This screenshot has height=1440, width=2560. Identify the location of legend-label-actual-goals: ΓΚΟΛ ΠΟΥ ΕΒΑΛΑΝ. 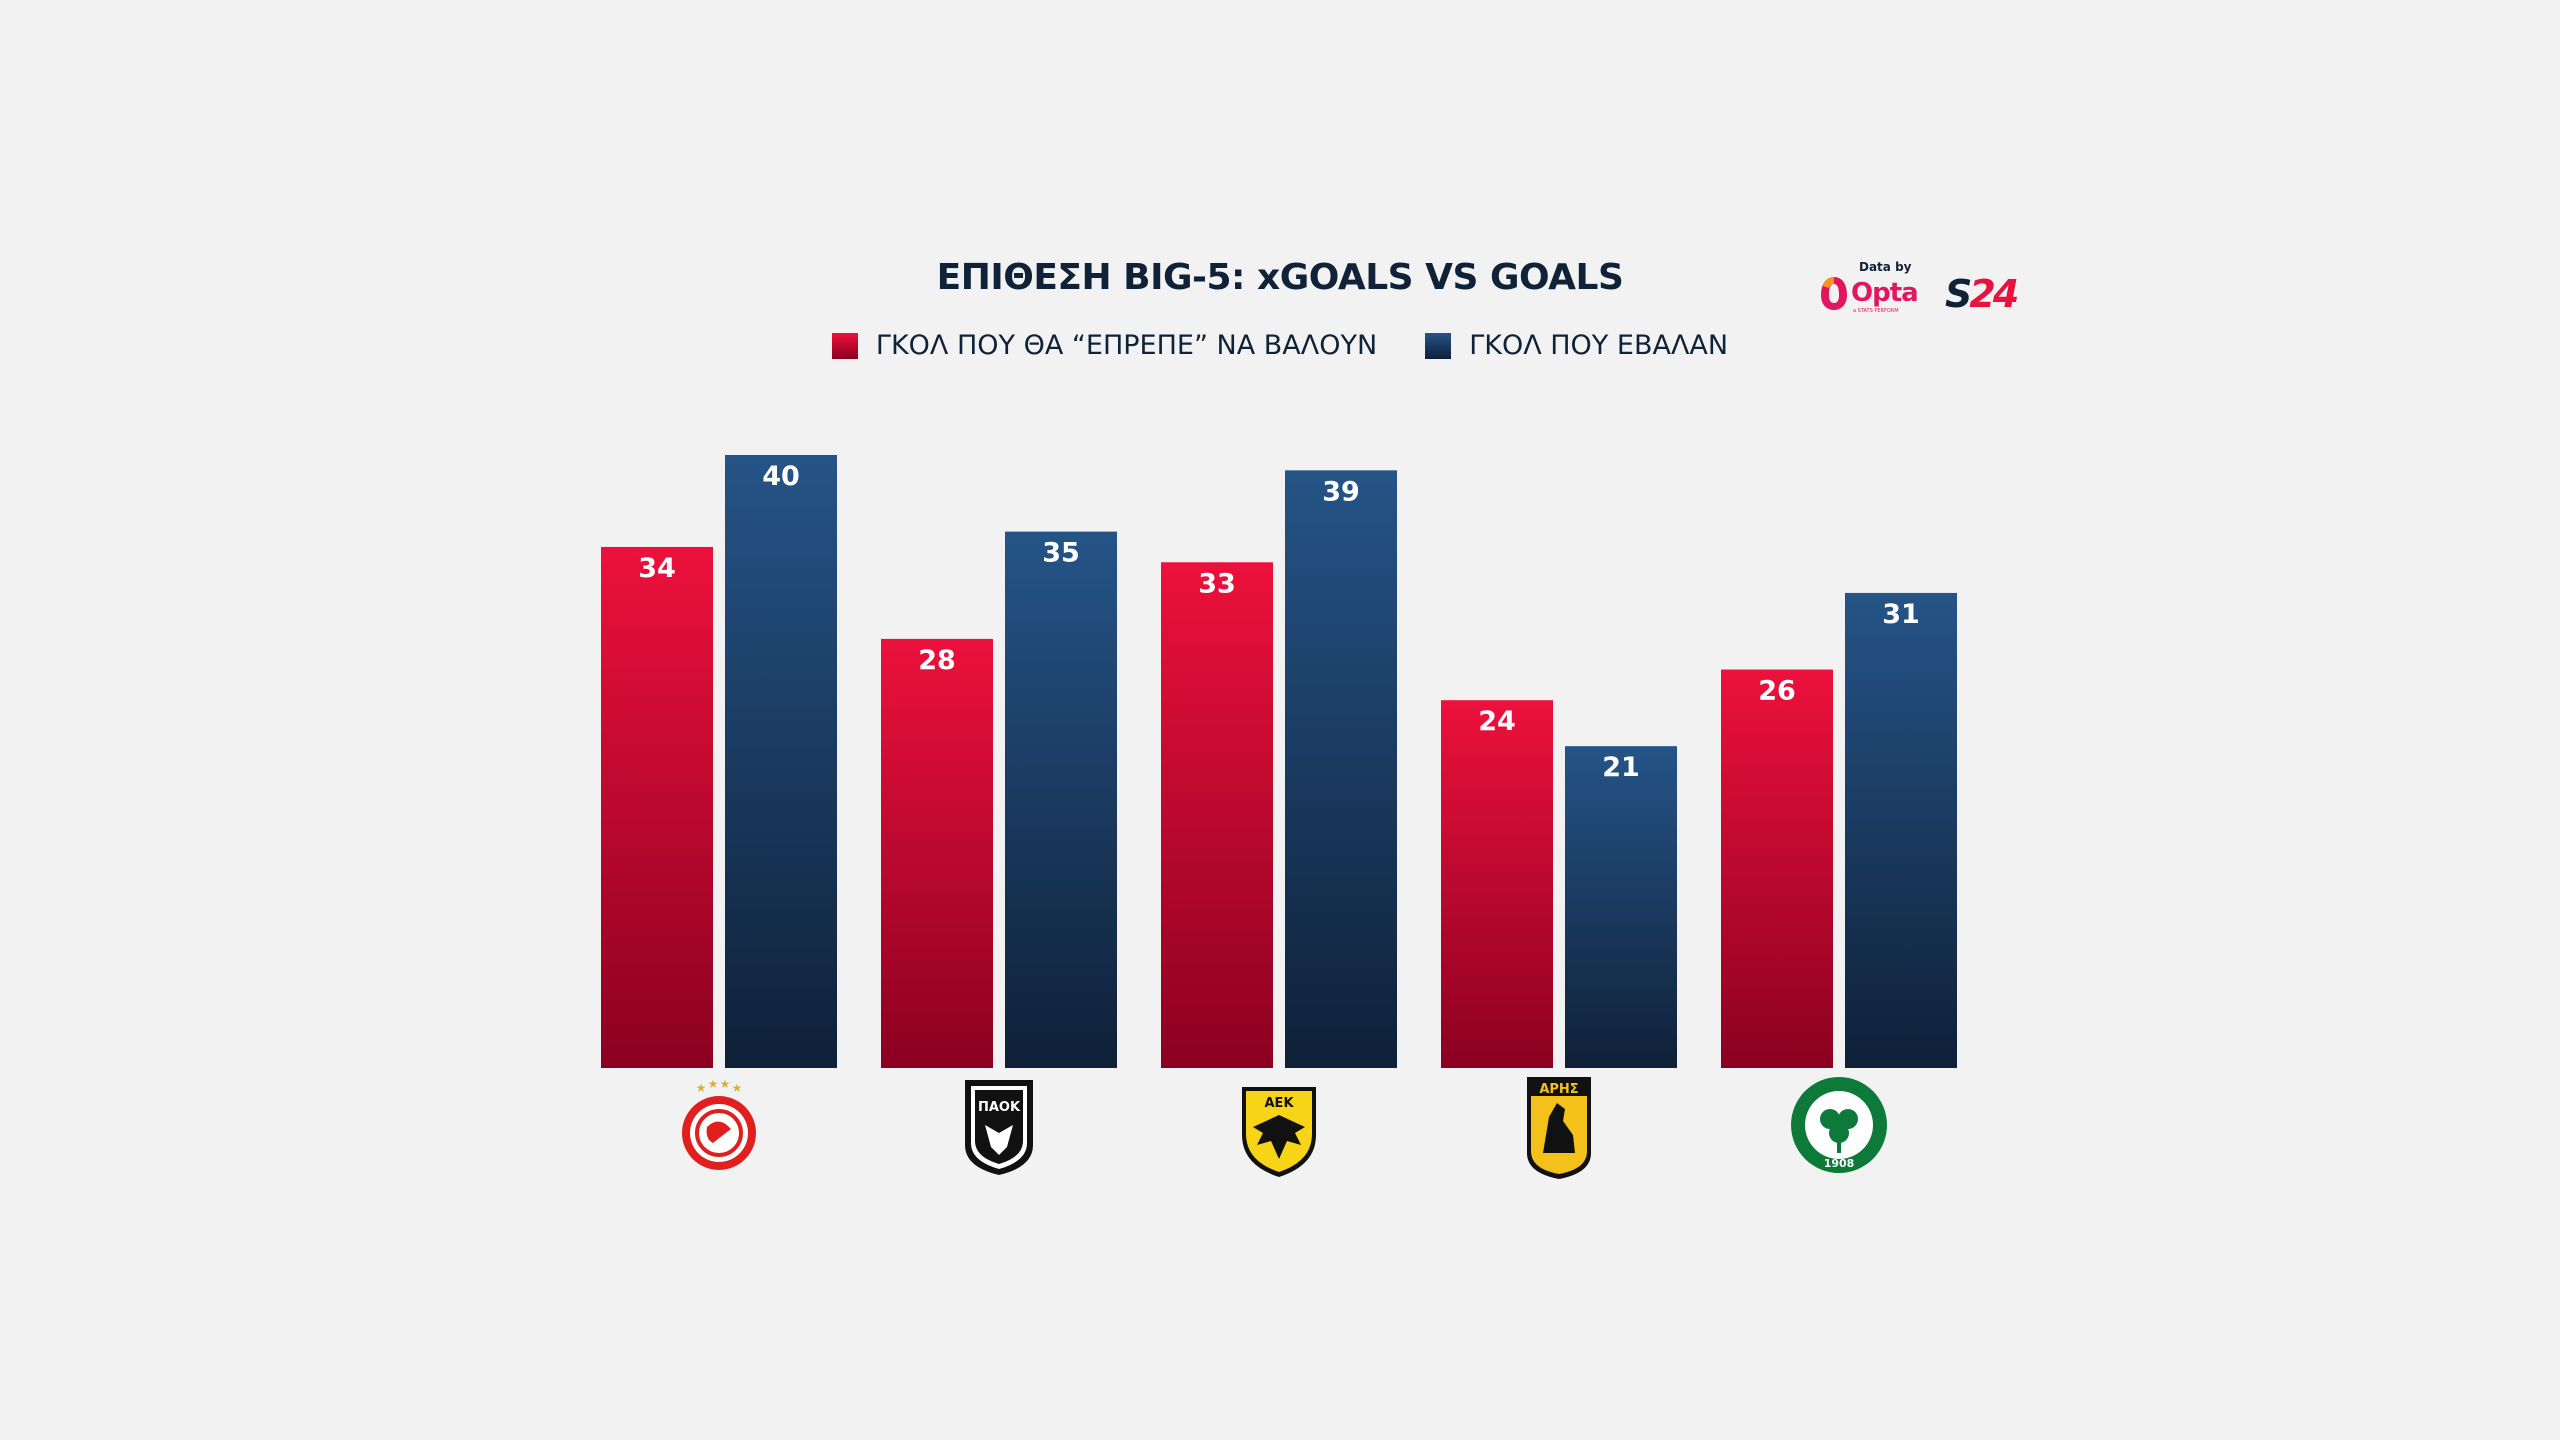
(1599, 345).